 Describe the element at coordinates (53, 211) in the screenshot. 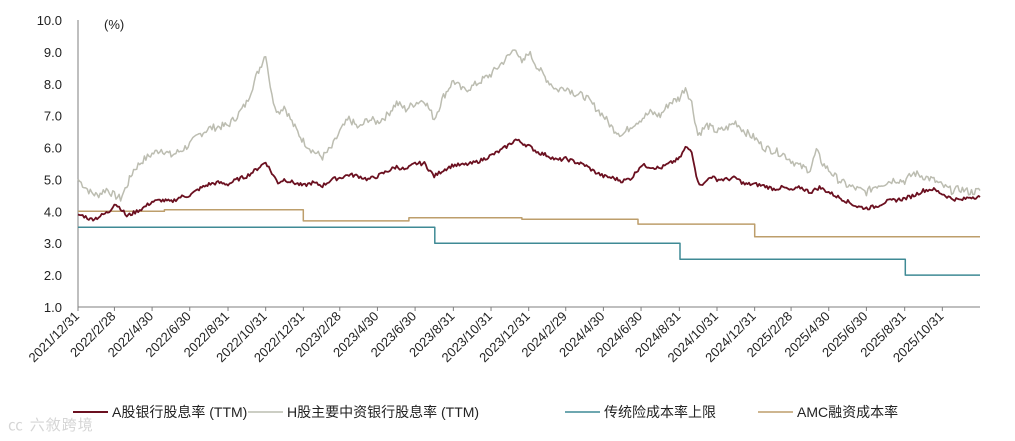

I see `y-tick-label: 4.0` at that location.